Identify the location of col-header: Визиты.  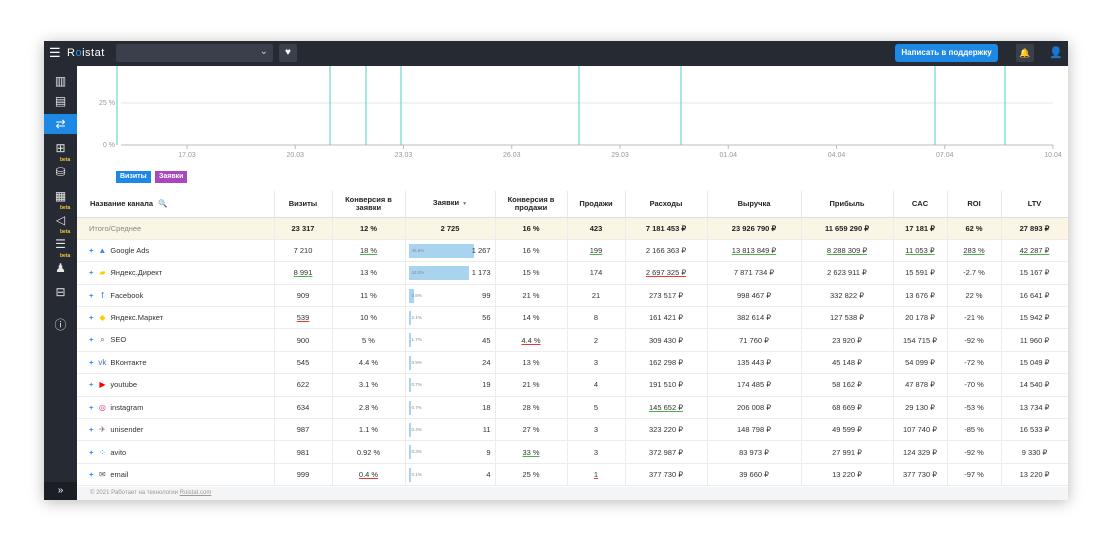
(303, 204).